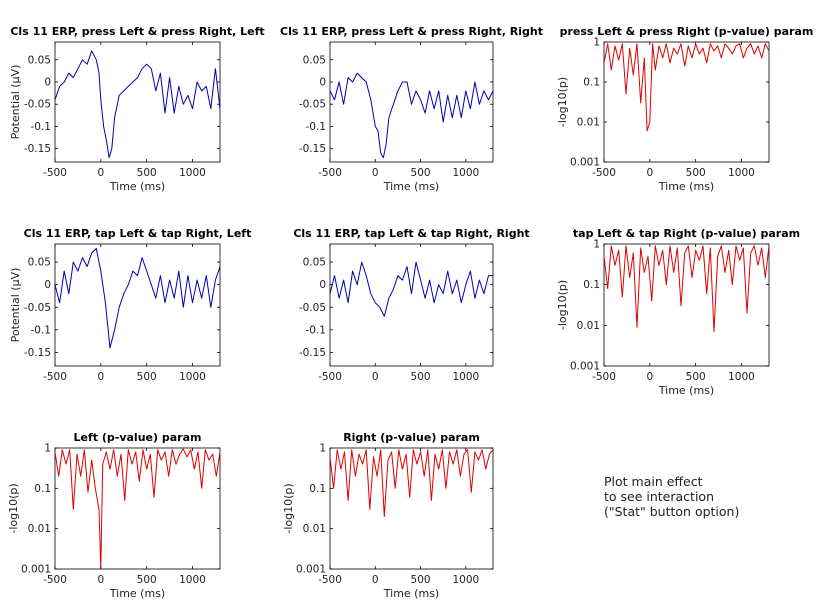 The image size is (824, 610). What do you see at coordinates (686, 233) in the screenshot?
I see `plot-title: tap Left & tap Right (p-value) param` at bounding box center [686, 233].